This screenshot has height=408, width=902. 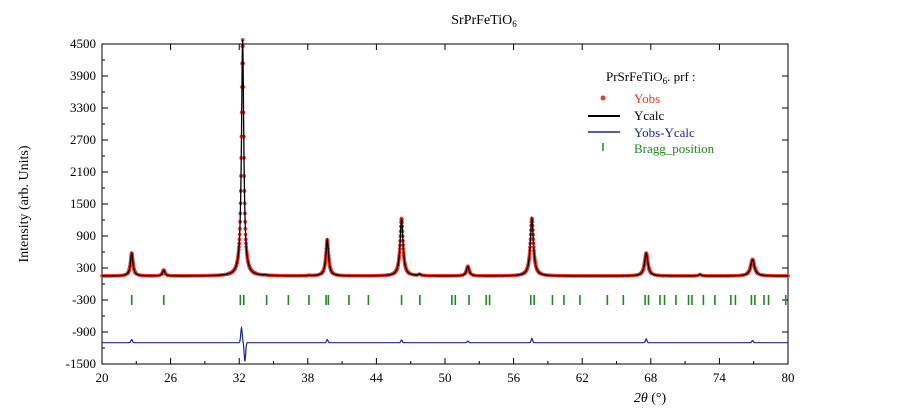 I want to click on difference-line, so click(x=445, y=343).